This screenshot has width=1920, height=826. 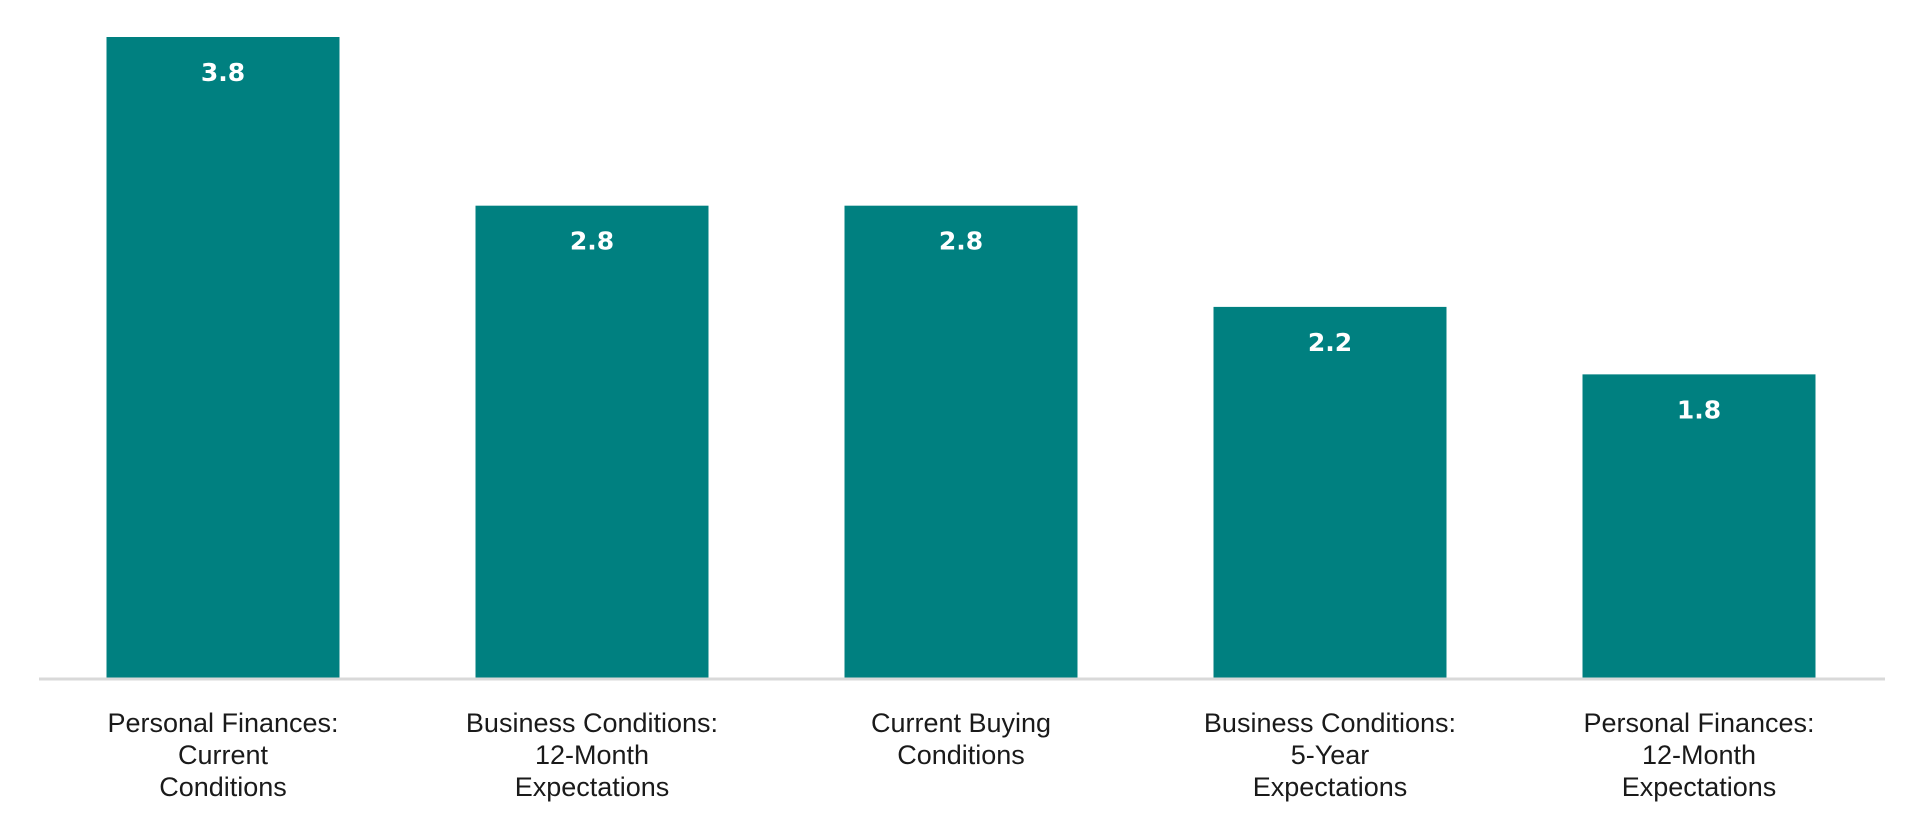 What do you see at coordinates (592, 241) in the screenshot?
I see `bar-value-label-1: 2.8` at bounding box center [592, 241].